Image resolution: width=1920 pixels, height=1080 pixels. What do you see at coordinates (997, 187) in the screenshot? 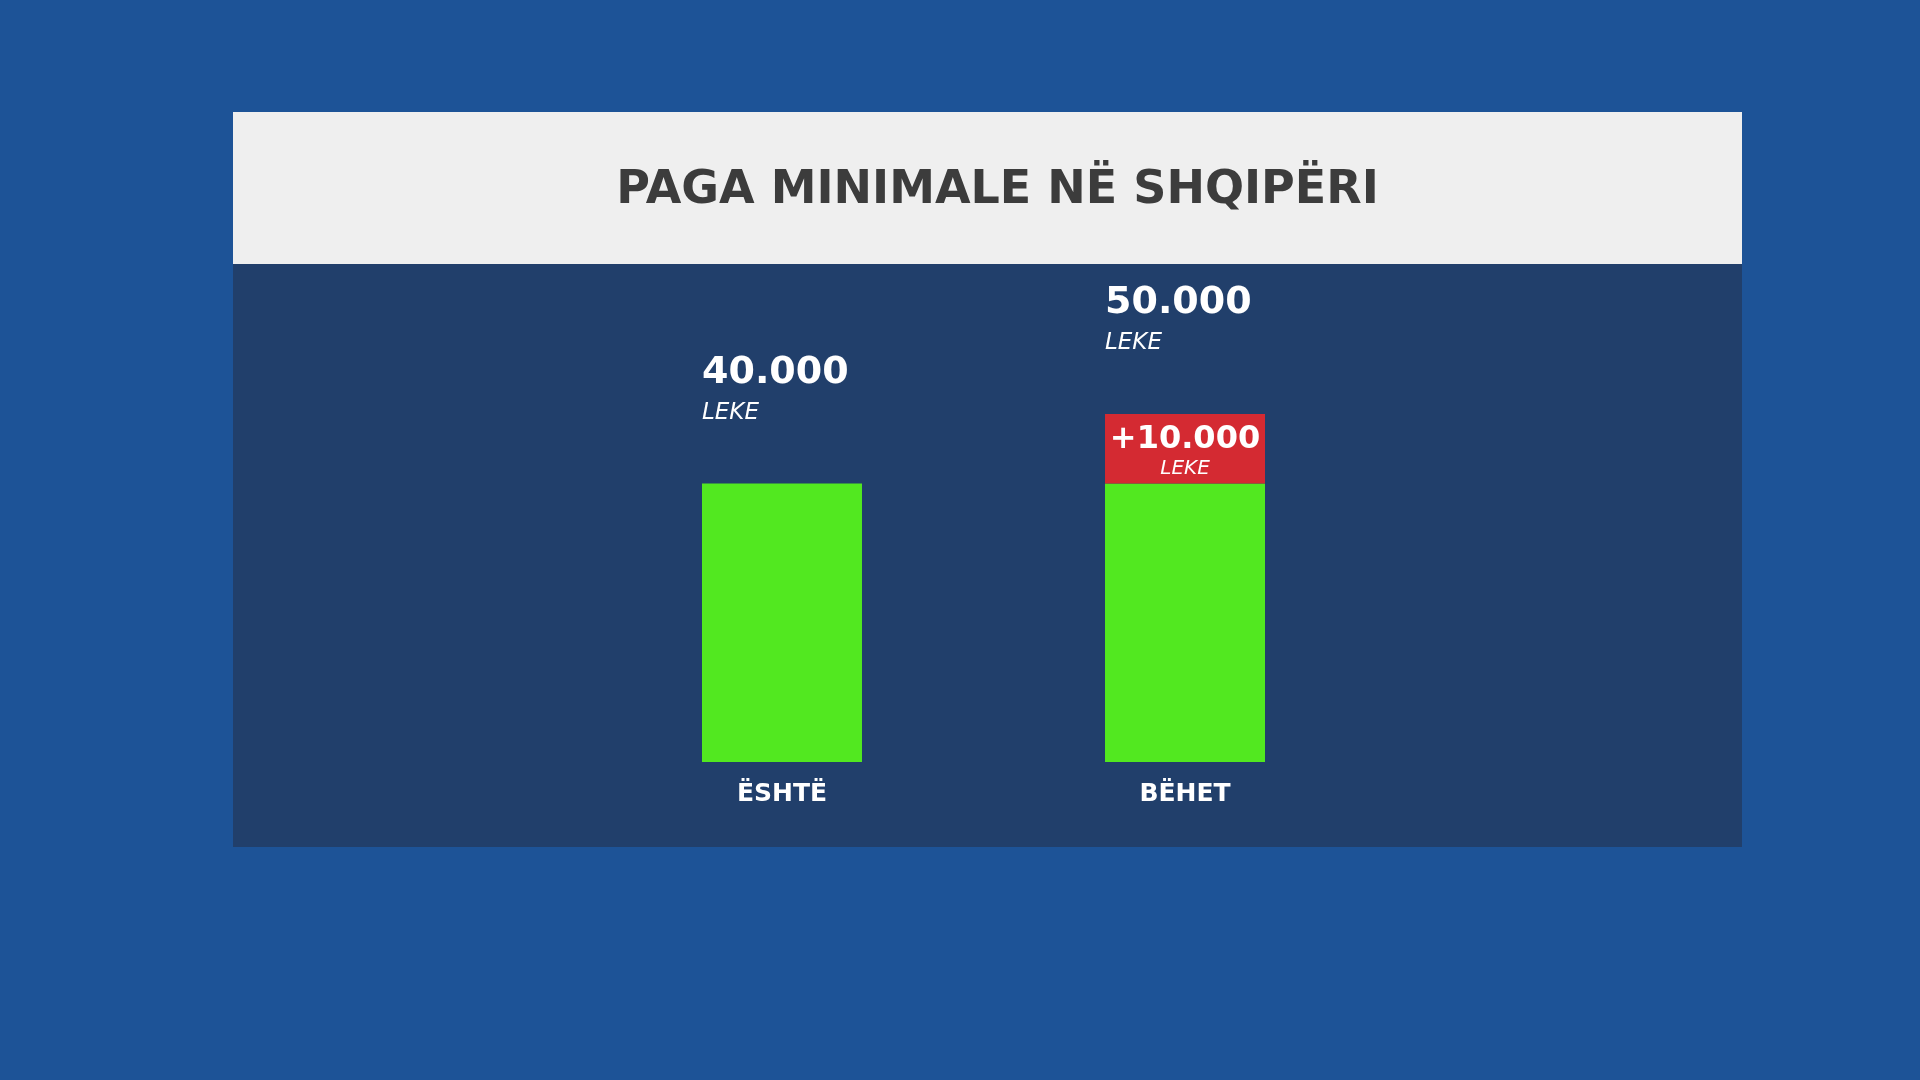
I see `chart-title: PAGA MINIMALE NË SHQIPËRI` at bounding box center [997, 187].